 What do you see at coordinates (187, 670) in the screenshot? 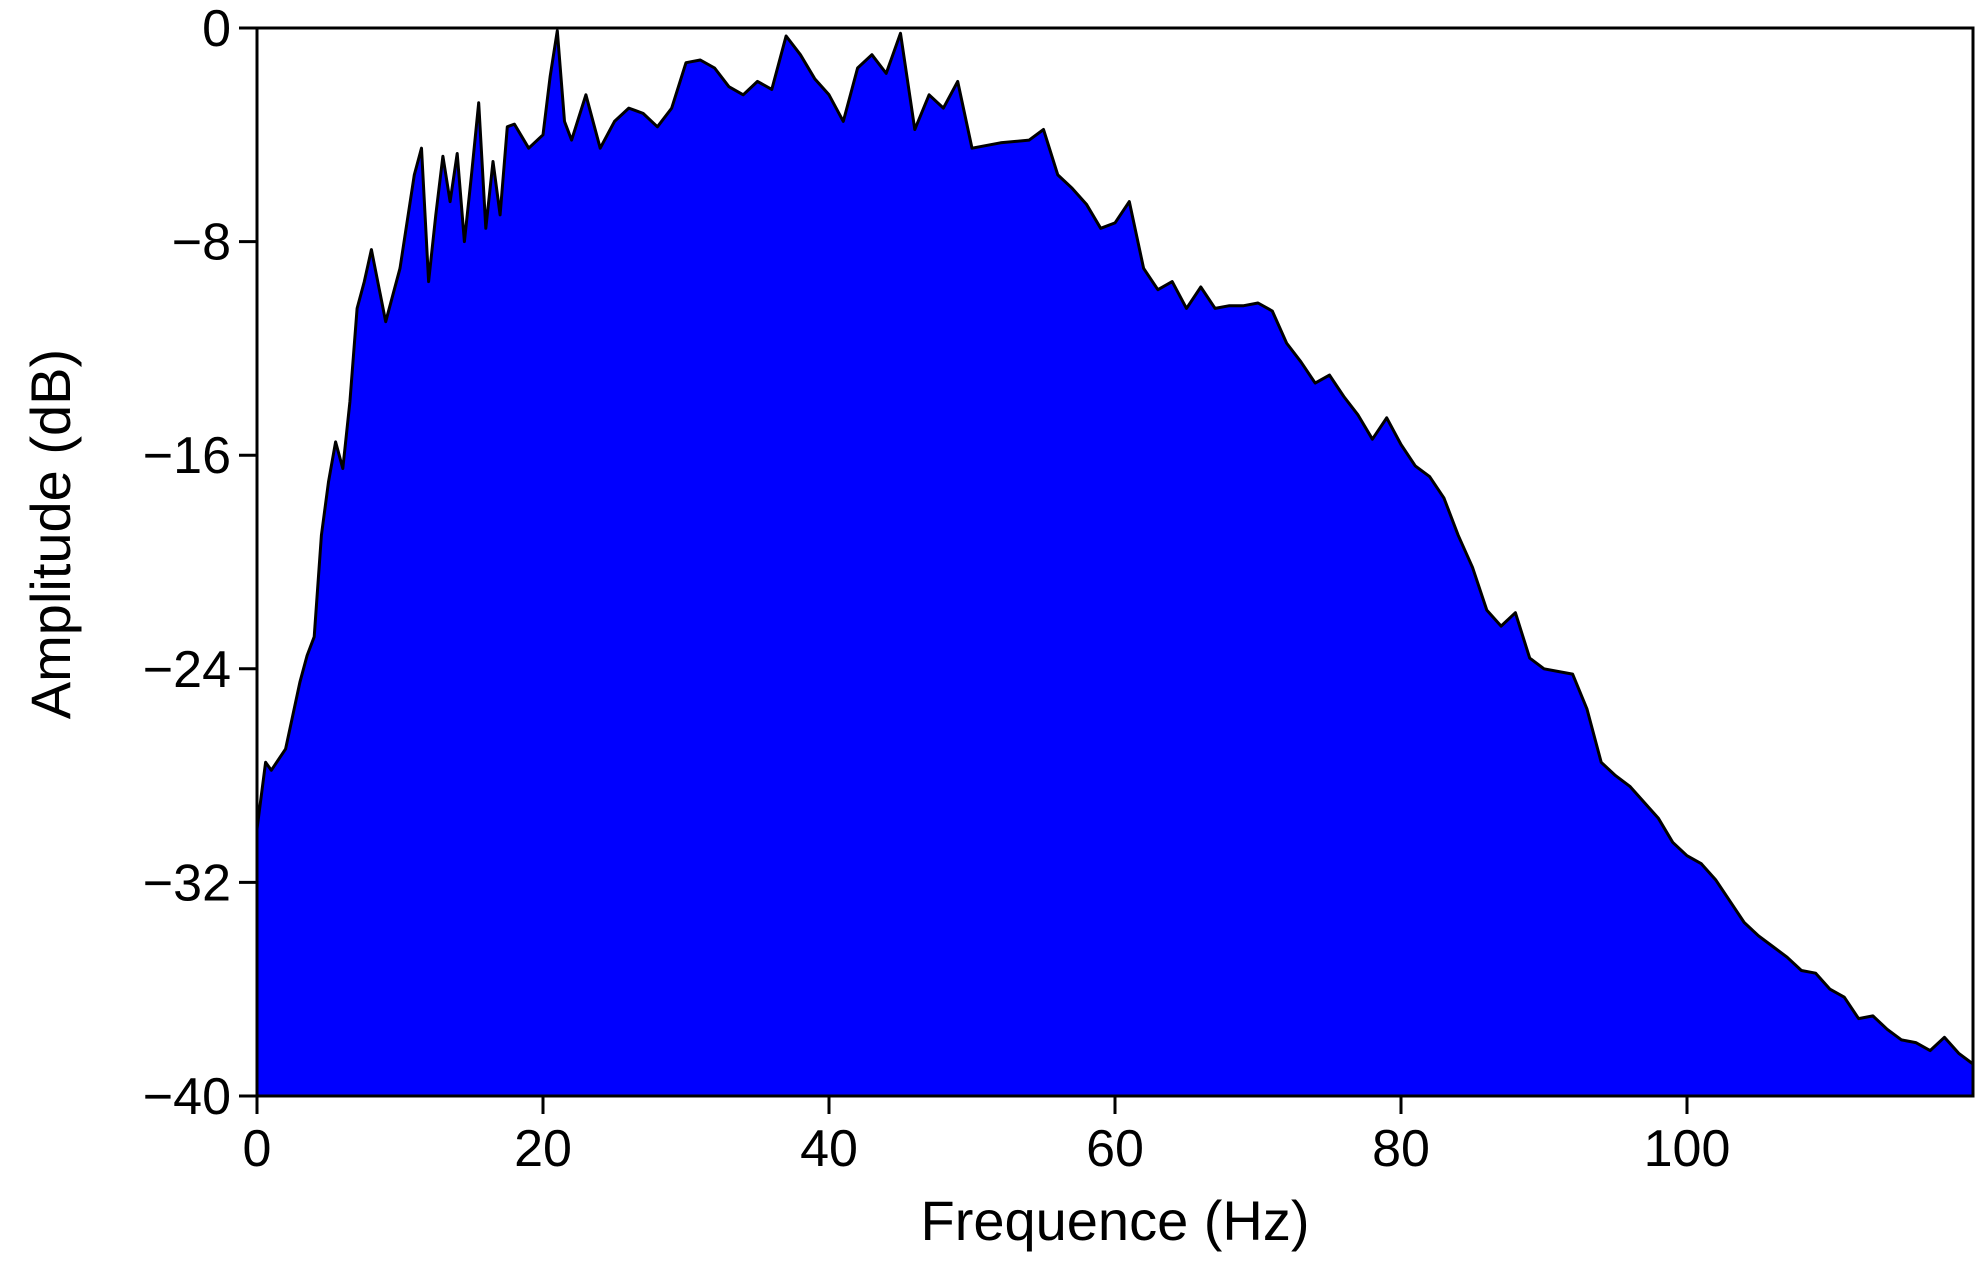
I see `y-tick-label: −24` at bounding box center [187, 670].